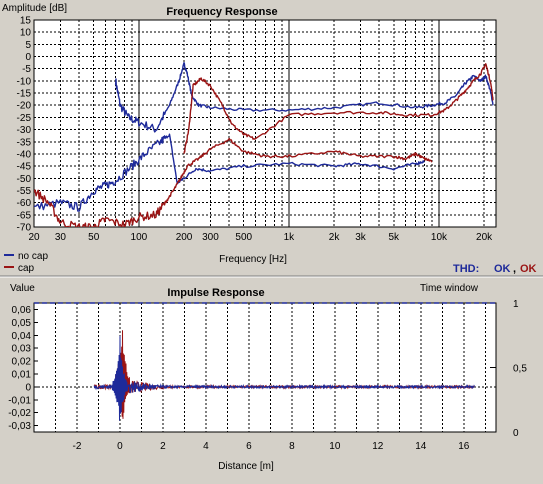 Image resolution: width=543 pixels, height=484 pixels. I want to click on legend-cap: cap, so click(26, 268).